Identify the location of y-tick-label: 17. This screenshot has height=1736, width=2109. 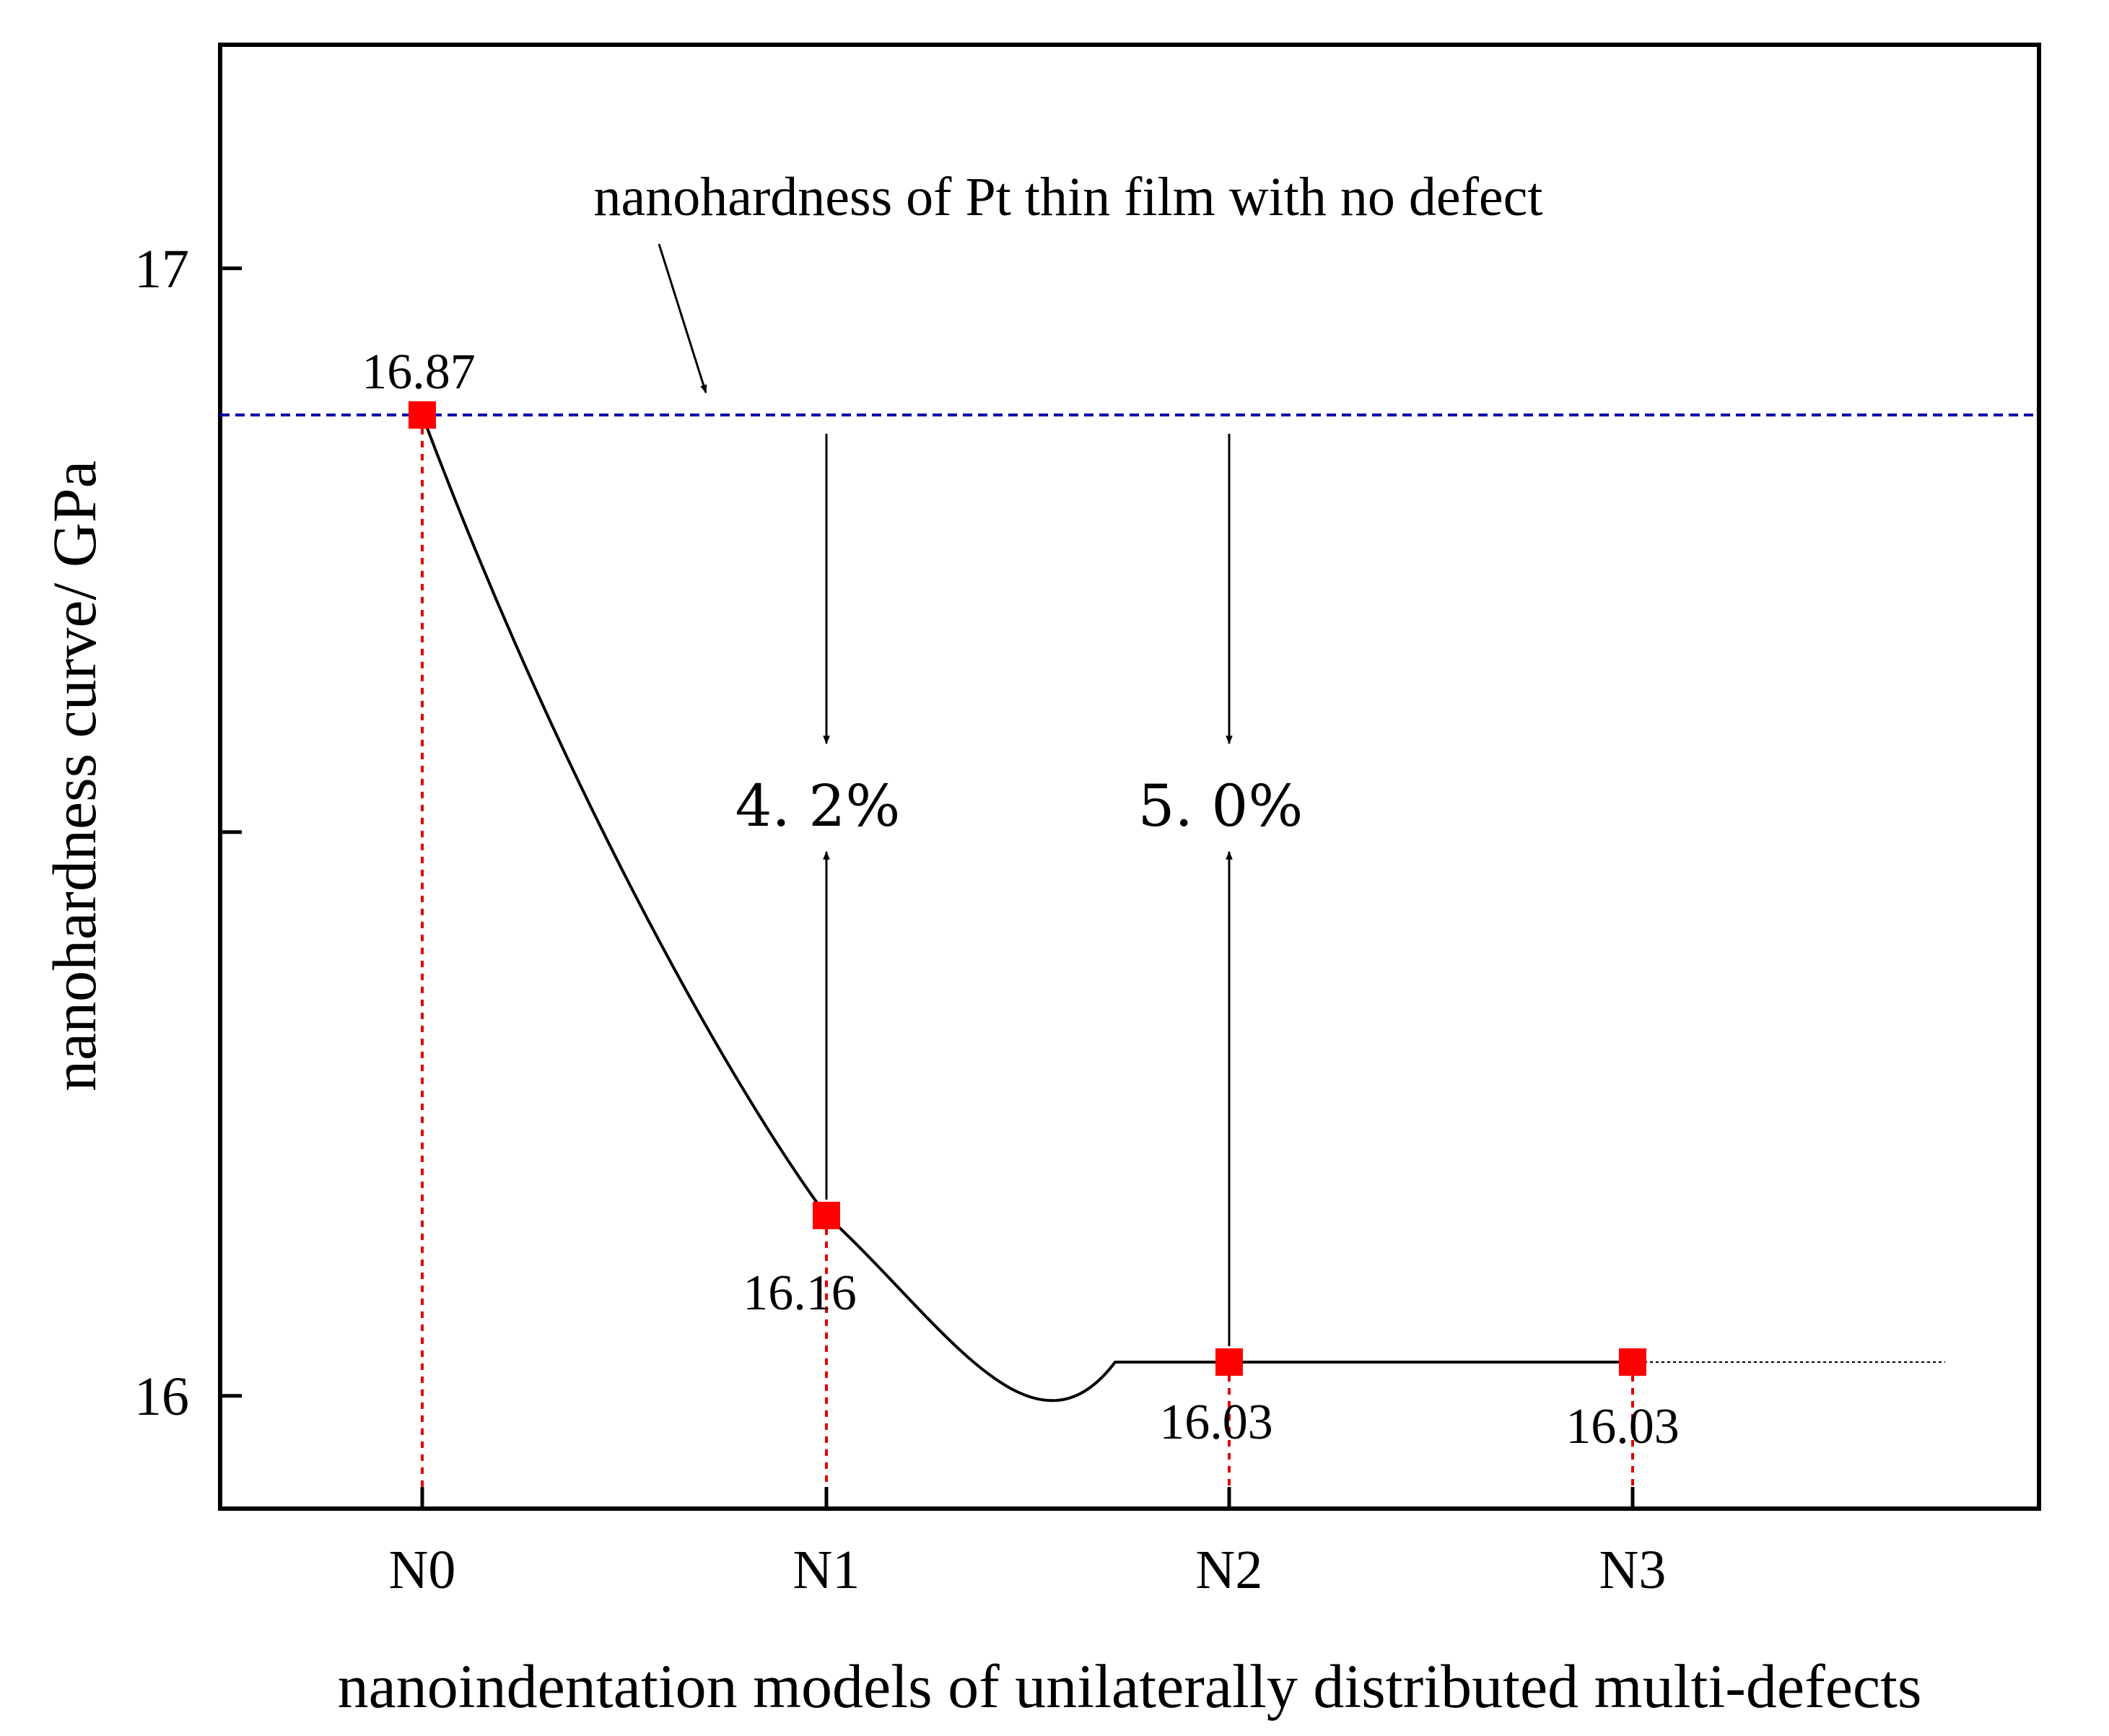
(161, 269).